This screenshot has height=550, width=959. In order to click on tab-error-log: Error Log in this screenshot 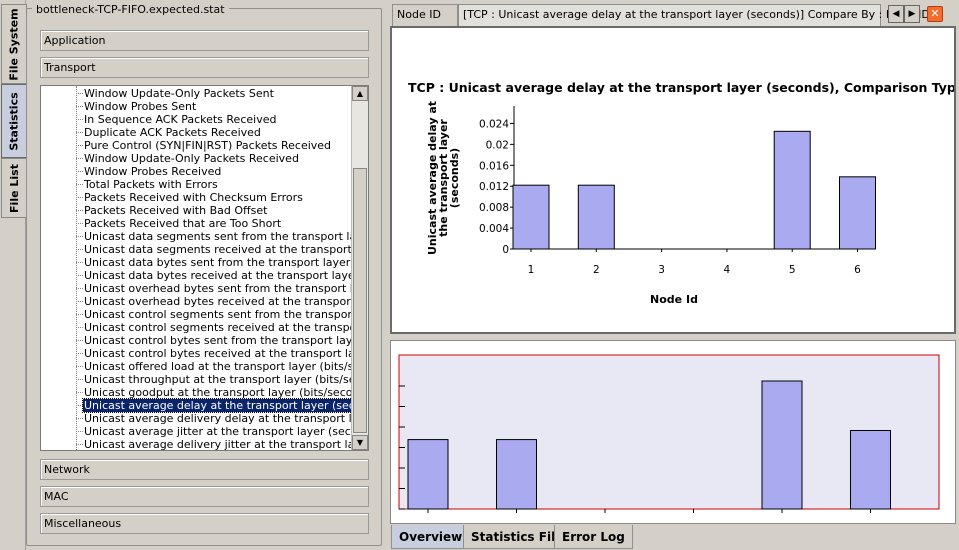, I will do `click(593, 537)`.